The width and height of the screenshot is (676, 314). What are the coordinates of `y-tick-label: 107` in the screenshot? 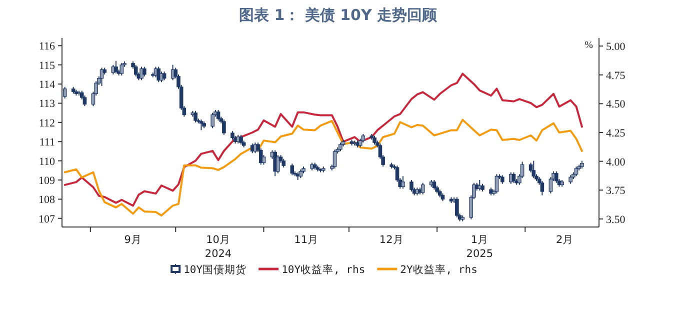 It's located at (47, 219).